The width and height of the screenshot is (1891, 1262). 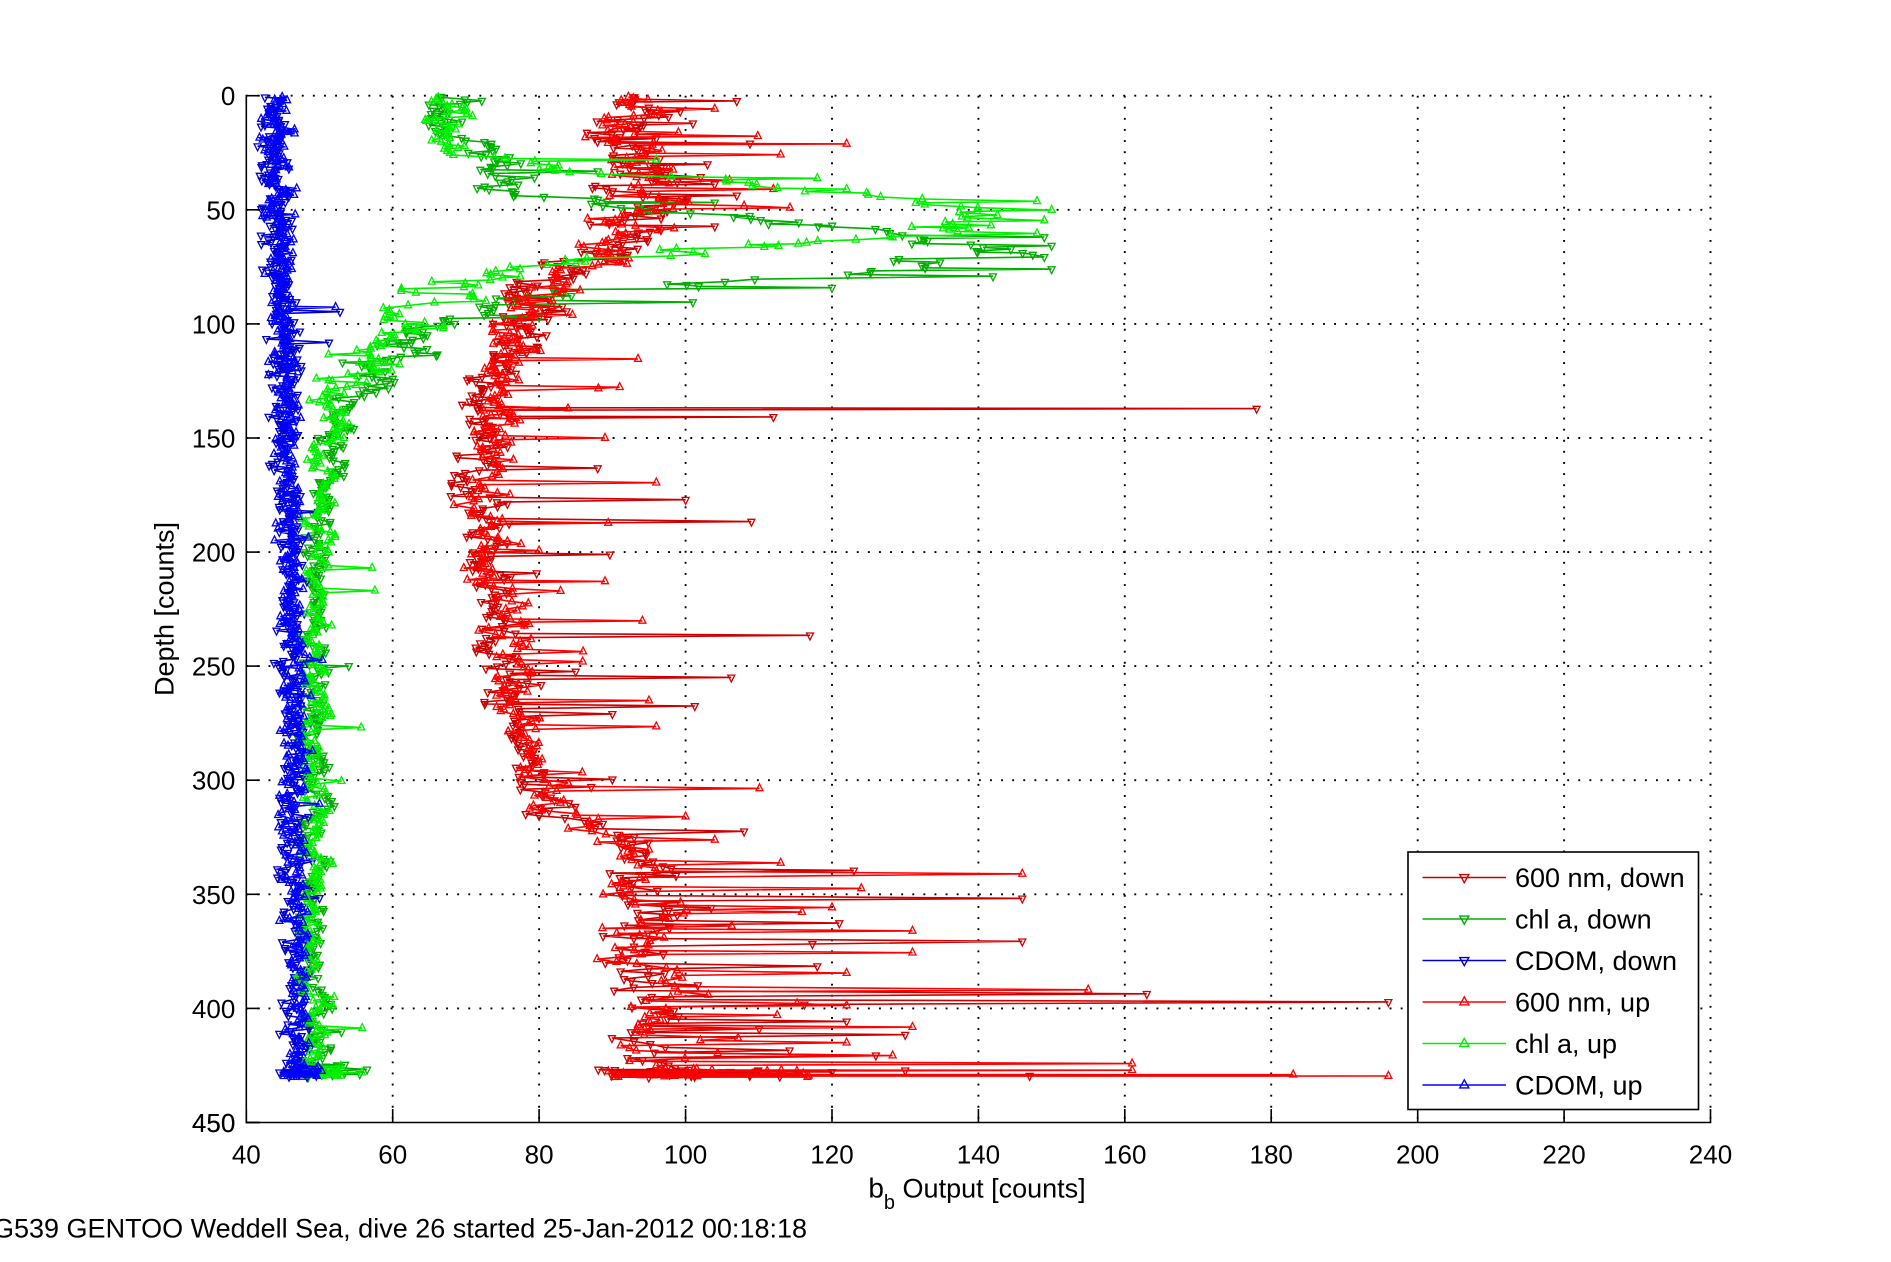 I want to click on svg-text: 600 nm, up, so click(x=1582, y=1003).